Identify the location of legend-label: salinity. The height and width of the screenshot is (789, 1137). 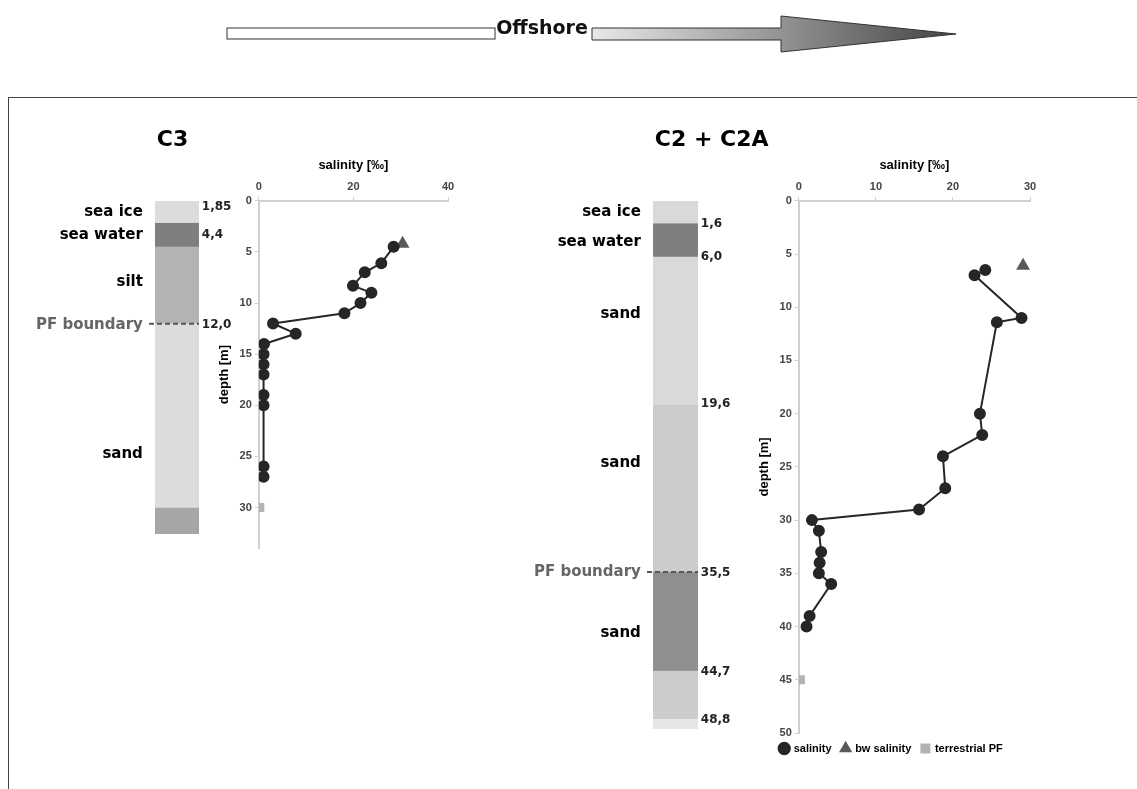
(813, 747).